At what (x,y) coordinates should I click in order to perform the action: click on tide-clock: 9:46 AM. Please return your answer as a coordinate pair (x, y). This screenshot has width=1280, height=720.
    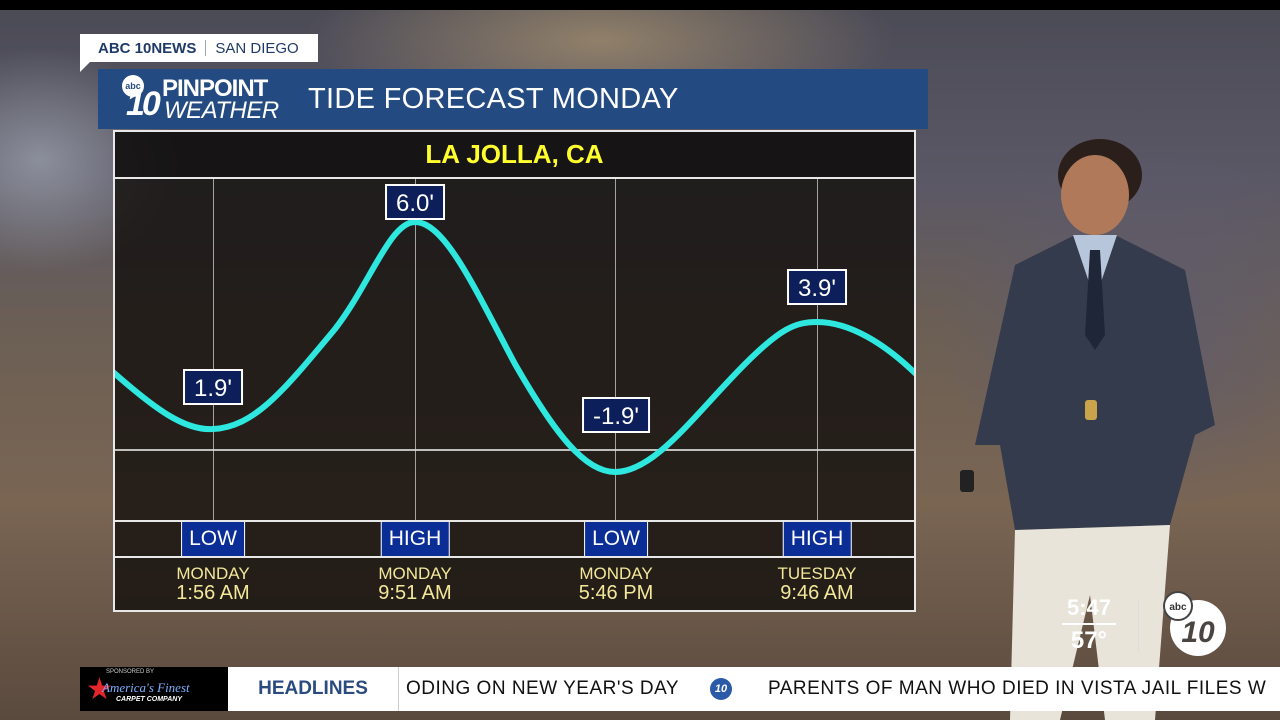
    Looking at the image, I should click on (817, 593).